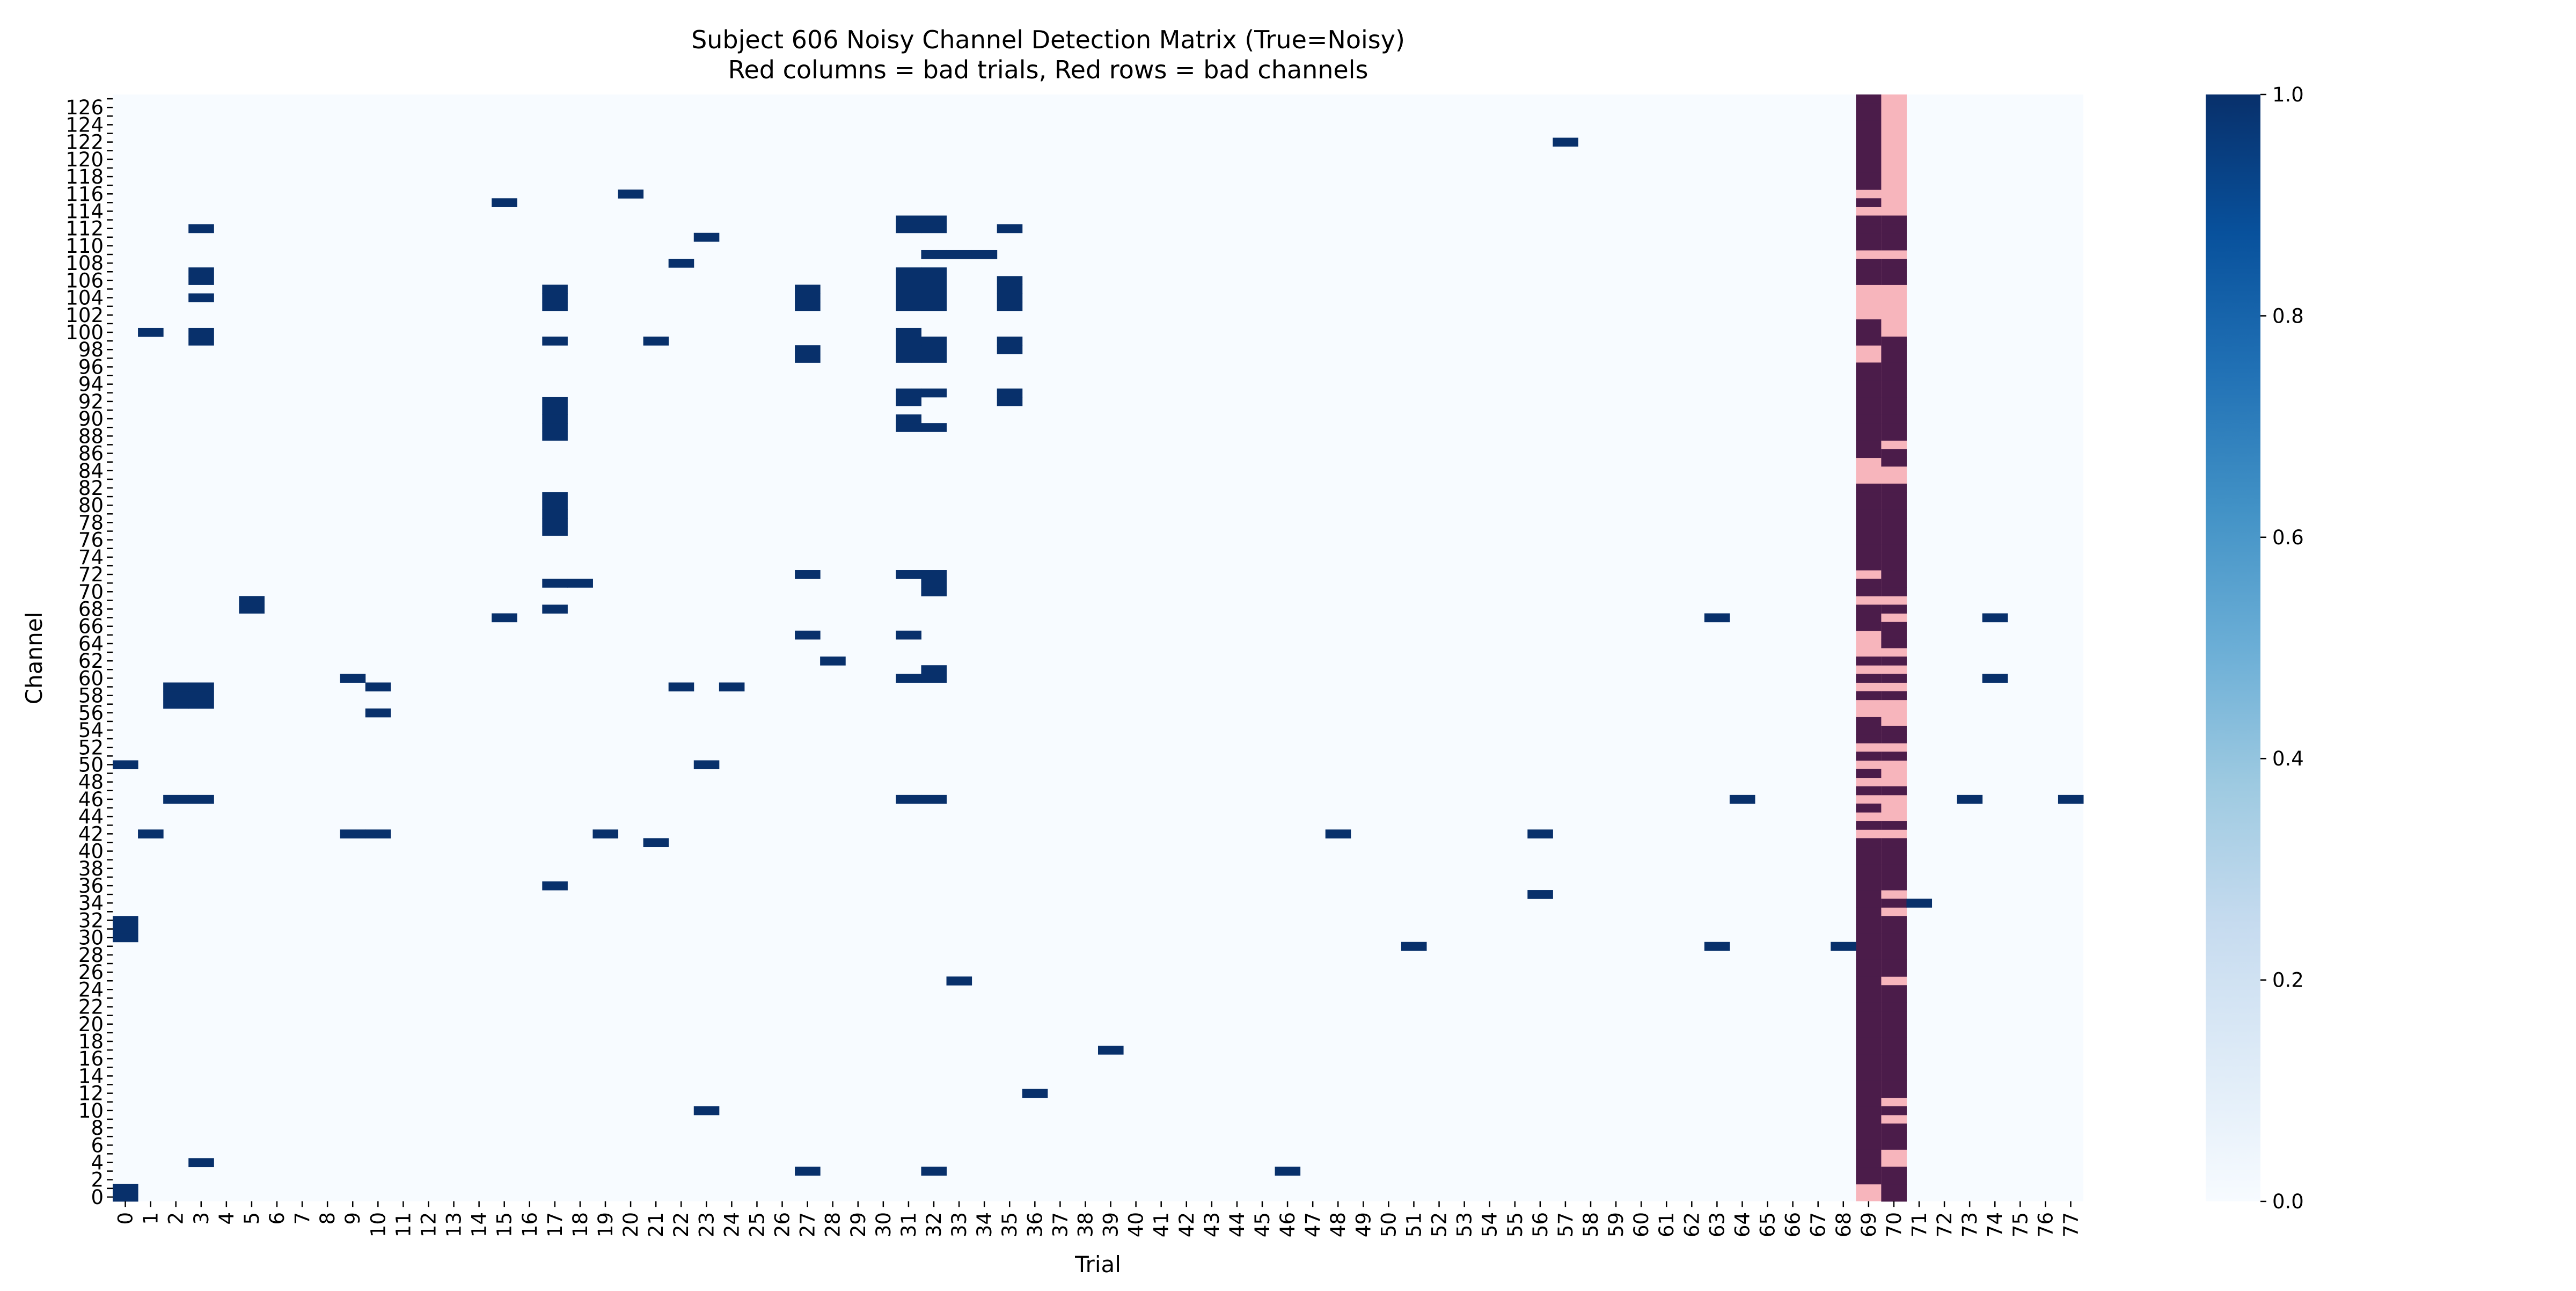 Image resolution: width=2576 pixels, height=1291 pixels. I want to click on y-tick-label: 48, so click(91, 782).